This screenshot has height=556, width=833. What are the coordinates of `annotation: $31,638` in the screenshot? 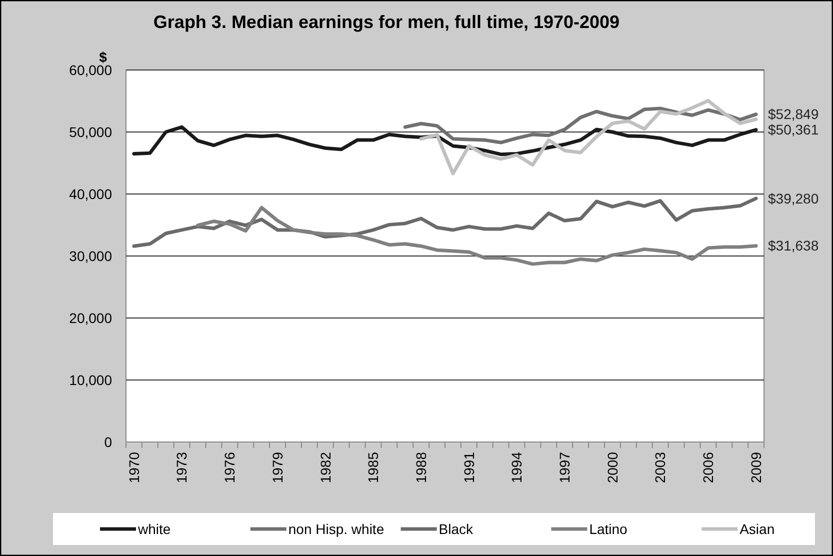 It's located at (793, 246).